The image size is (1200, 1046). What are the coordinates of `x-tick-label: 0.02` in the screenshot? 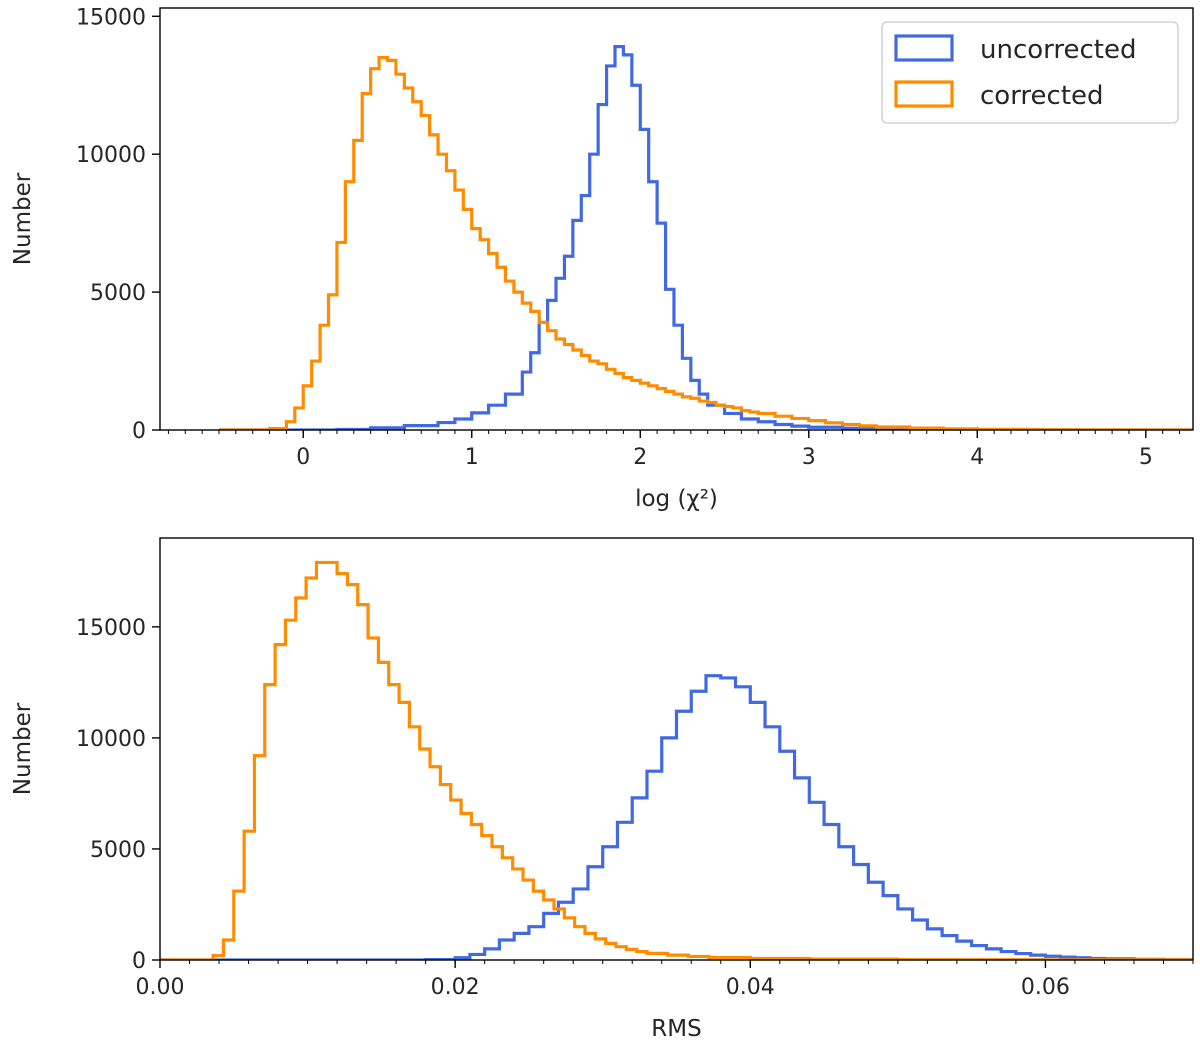 It's located at (455, 987).